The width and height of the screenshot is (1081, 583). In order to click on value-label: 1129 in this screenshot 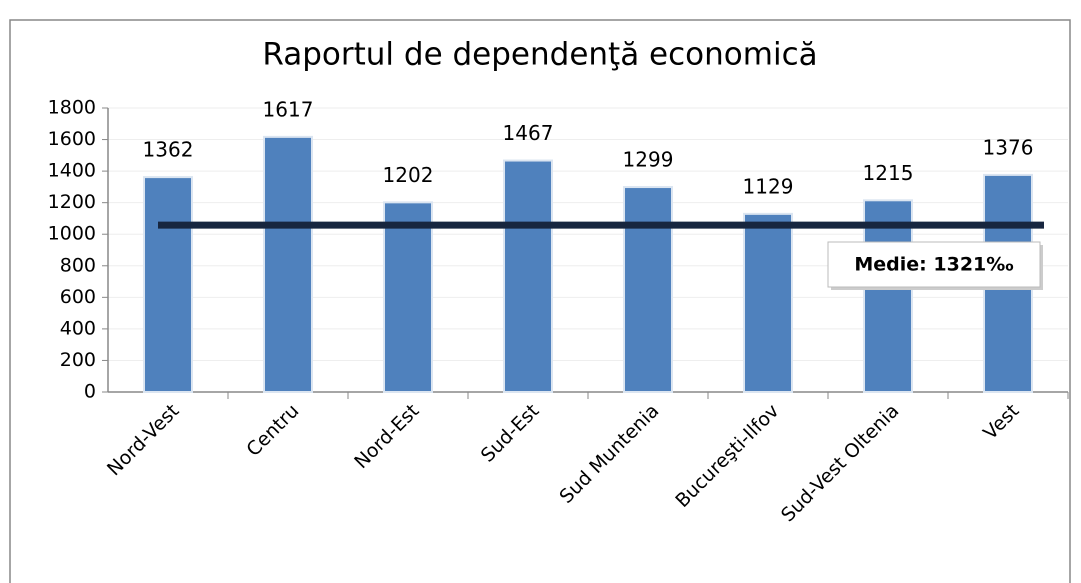, I will do `click(768, 186)`.